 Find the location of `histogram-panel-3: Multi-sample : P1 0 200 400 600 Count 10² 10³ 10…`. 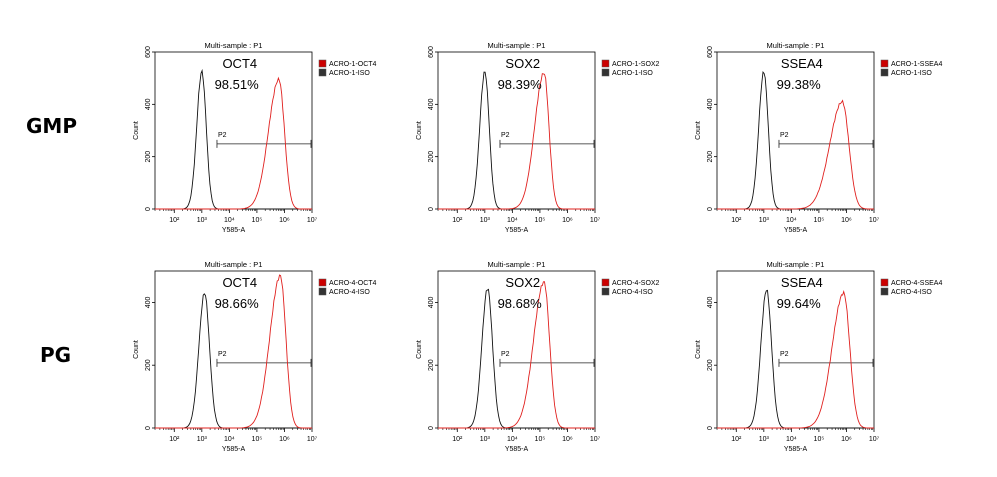

histogram-panel-3: Multi-sample : P1 0 200 400 600 Count 10² 10³ 10… is located at coordinates (818, 137).